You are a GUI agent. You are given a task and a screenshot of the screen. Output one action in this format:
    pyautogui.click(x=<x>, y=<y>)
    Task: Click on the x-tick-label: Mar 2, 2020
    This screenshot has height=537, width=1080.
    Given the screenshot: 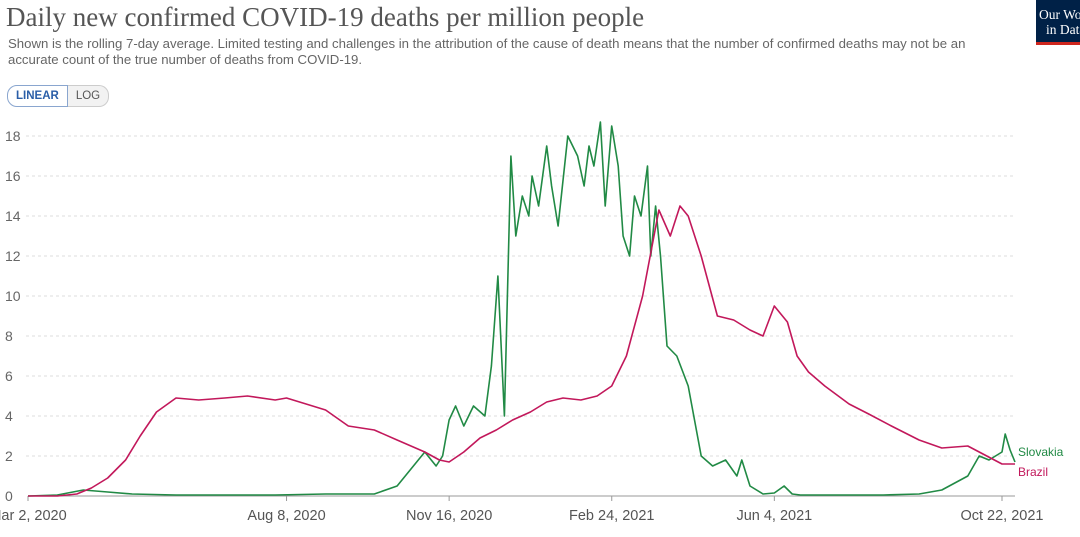 What is the action you would take?
    pyautogui.click(x=33, y=516)
    